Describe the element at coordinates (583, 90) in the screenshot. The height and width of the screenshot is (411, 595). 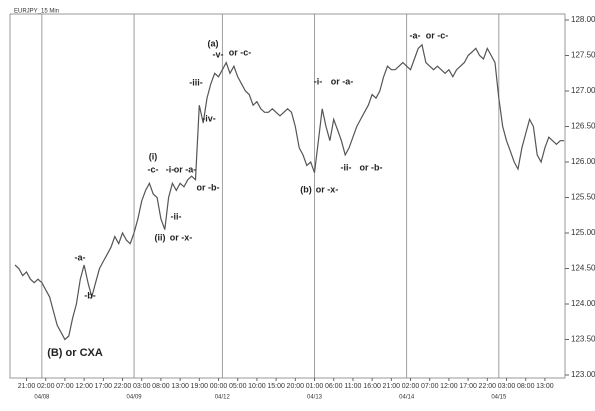
I see `y-tick-label: 127.00` at that location.